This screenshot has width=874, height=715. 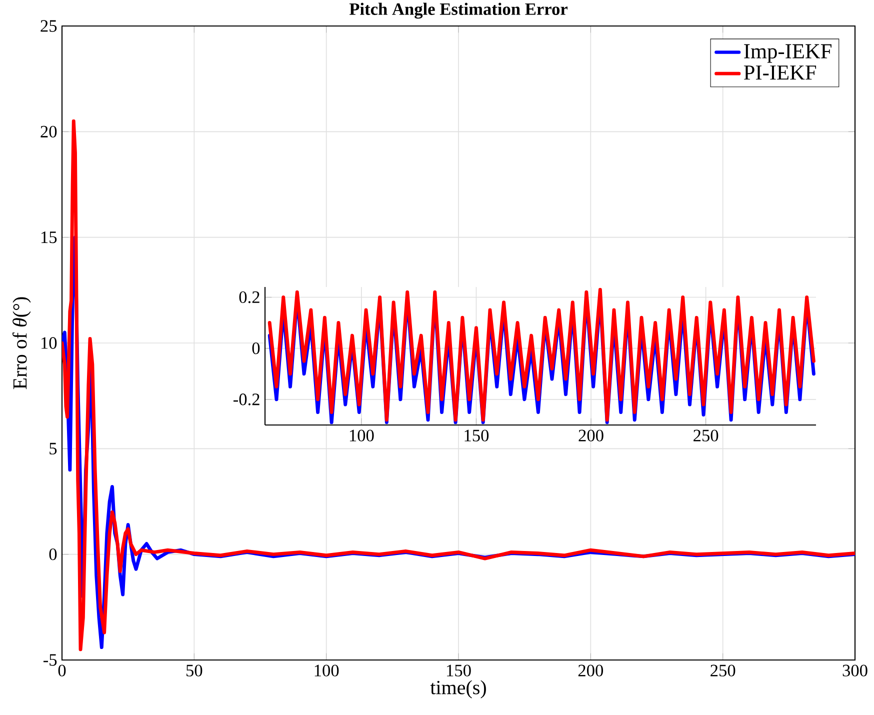 What do you see at coordinates (53, 448) in the screenshot?
I see `y-tick-label: 5` at bounding box center [53, 448].